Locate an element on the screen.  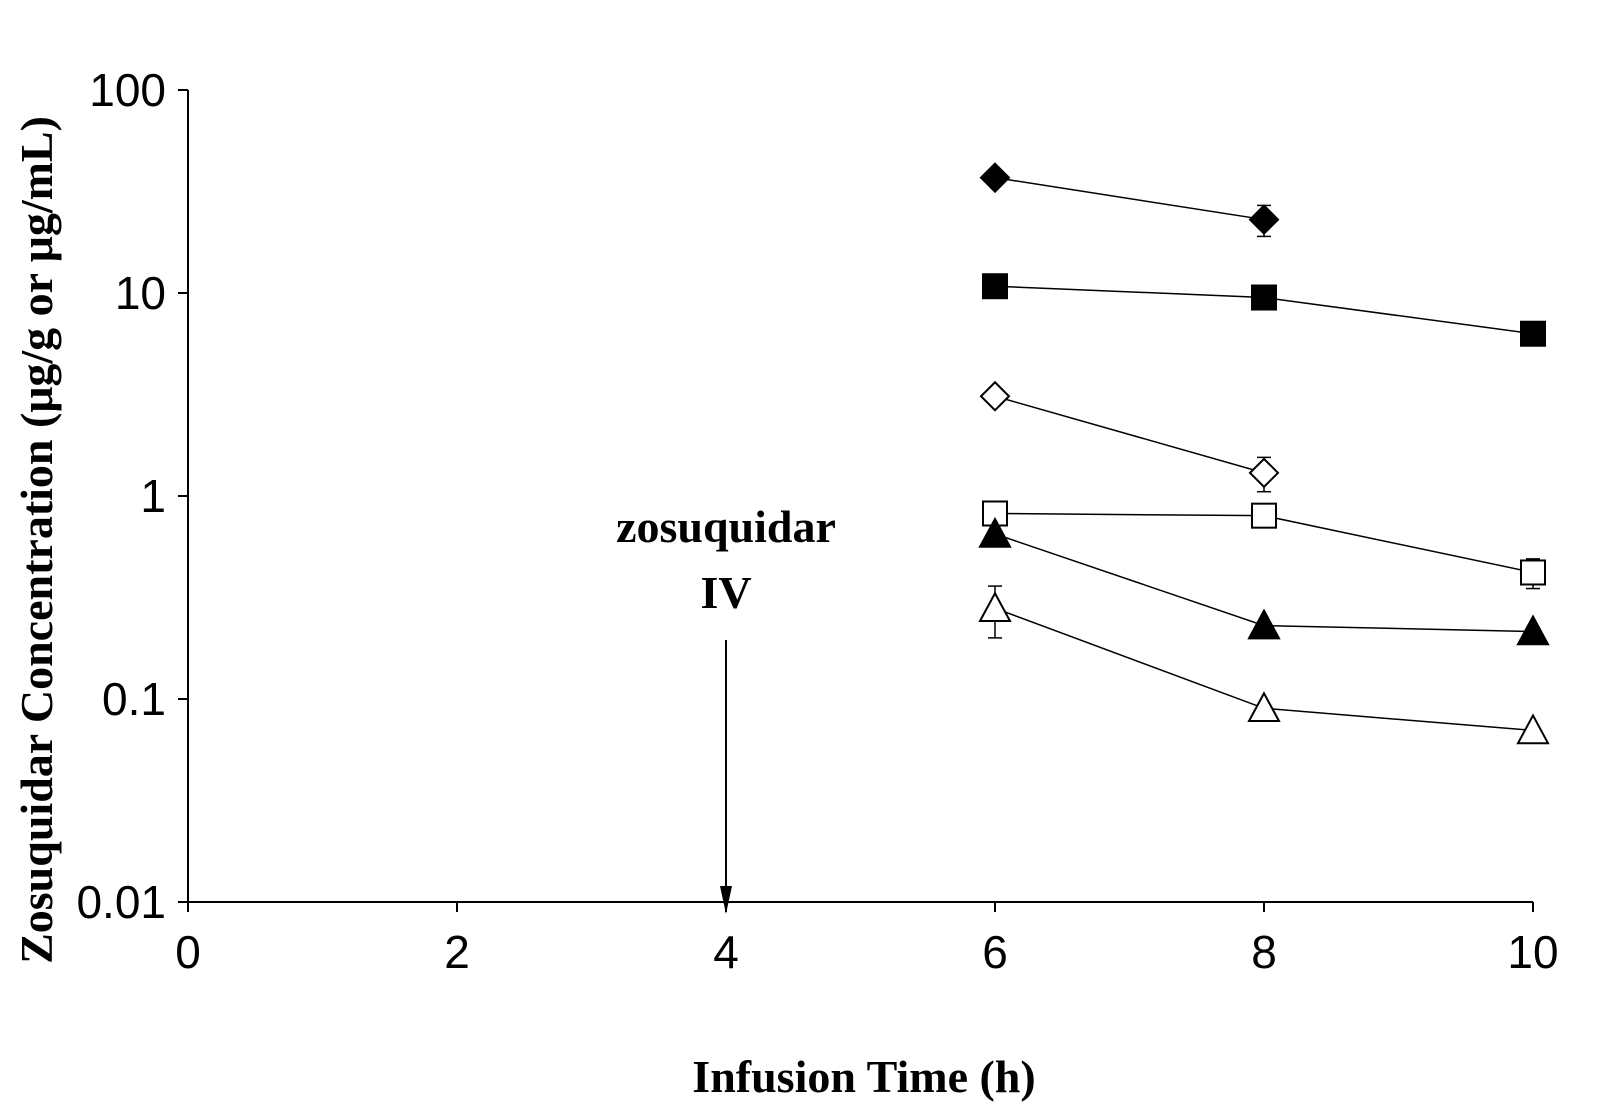
x-axis-title: Infusion Time (h) is located at coordinates (863, 1076).